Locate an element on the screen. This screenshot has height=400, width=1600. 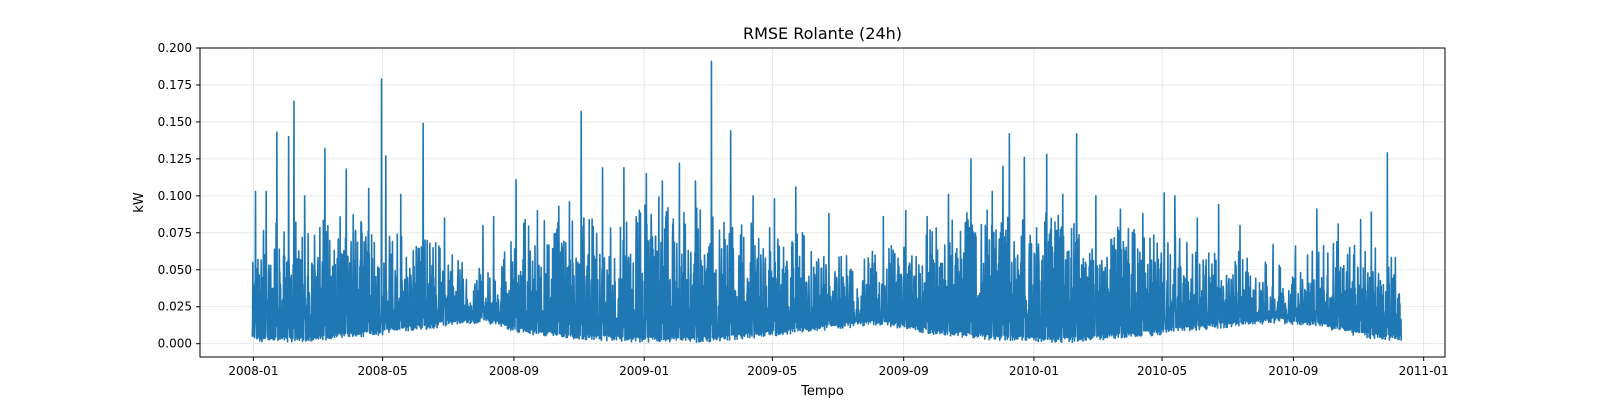
x-axis-label: Tempo is located at coordinates (822, 391).